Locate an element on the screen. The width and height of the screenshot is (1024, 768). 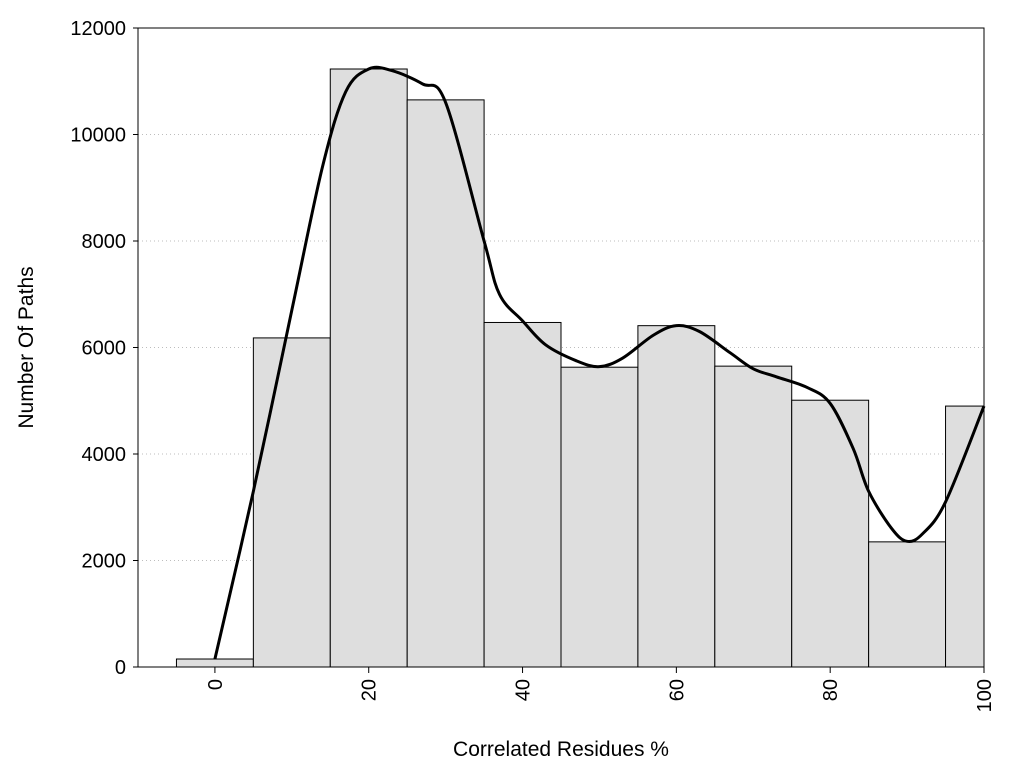
x-tick-label: 60 is located at coordinates (677, 690).